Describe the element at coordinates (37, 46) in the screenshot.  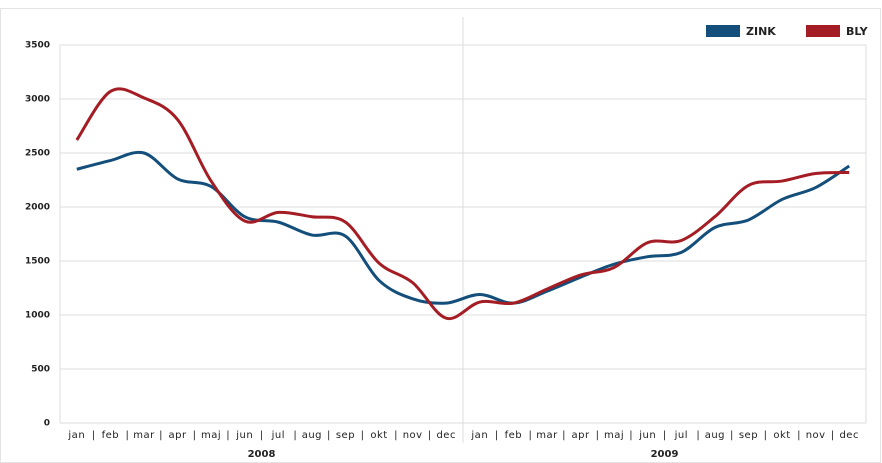
I see `y-tick-label: 3500` at that location.